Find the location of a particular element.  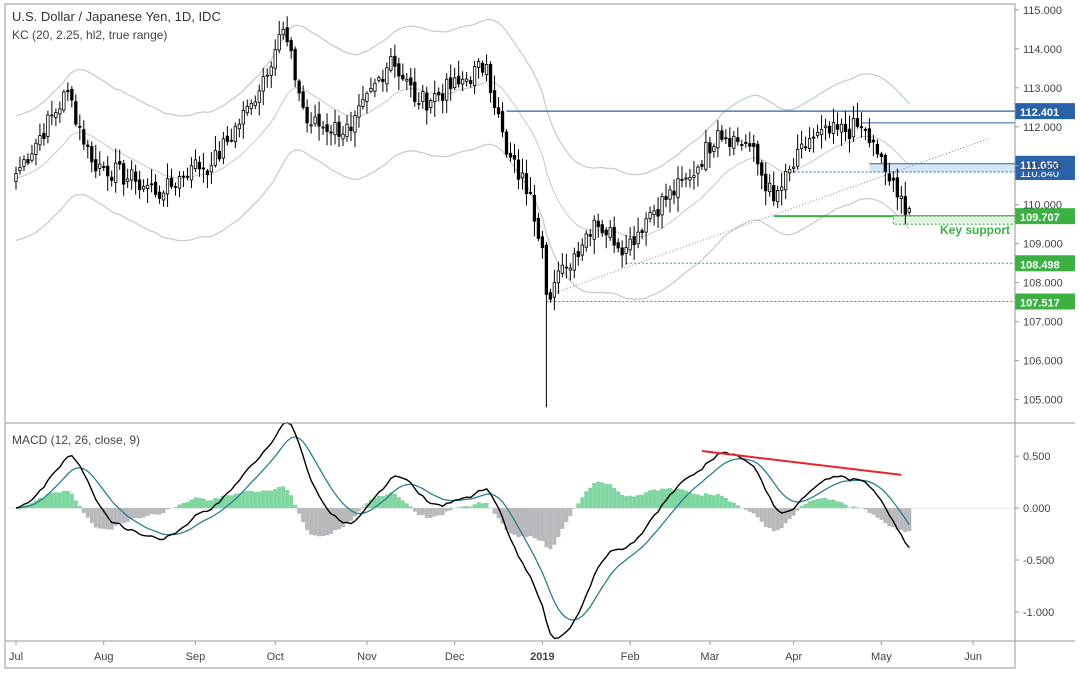

x-tick-label: Apr is located at coordinates (793, 657).